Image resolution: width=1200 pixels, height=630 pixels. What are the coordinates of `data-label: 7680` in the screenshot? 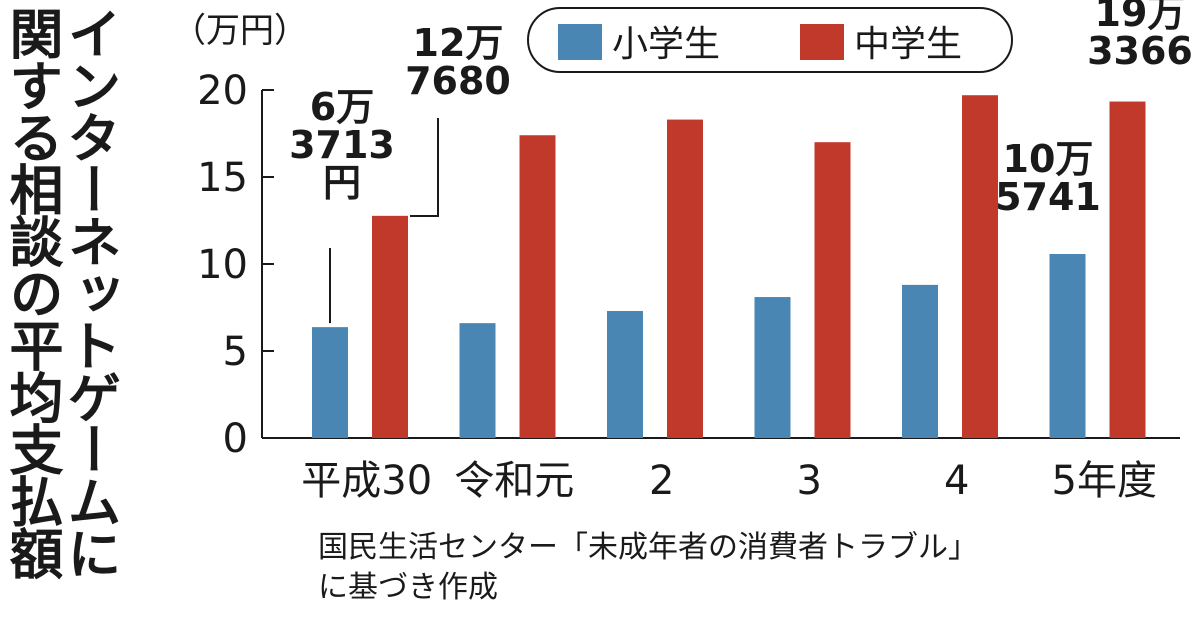 It's located at (458, 81).